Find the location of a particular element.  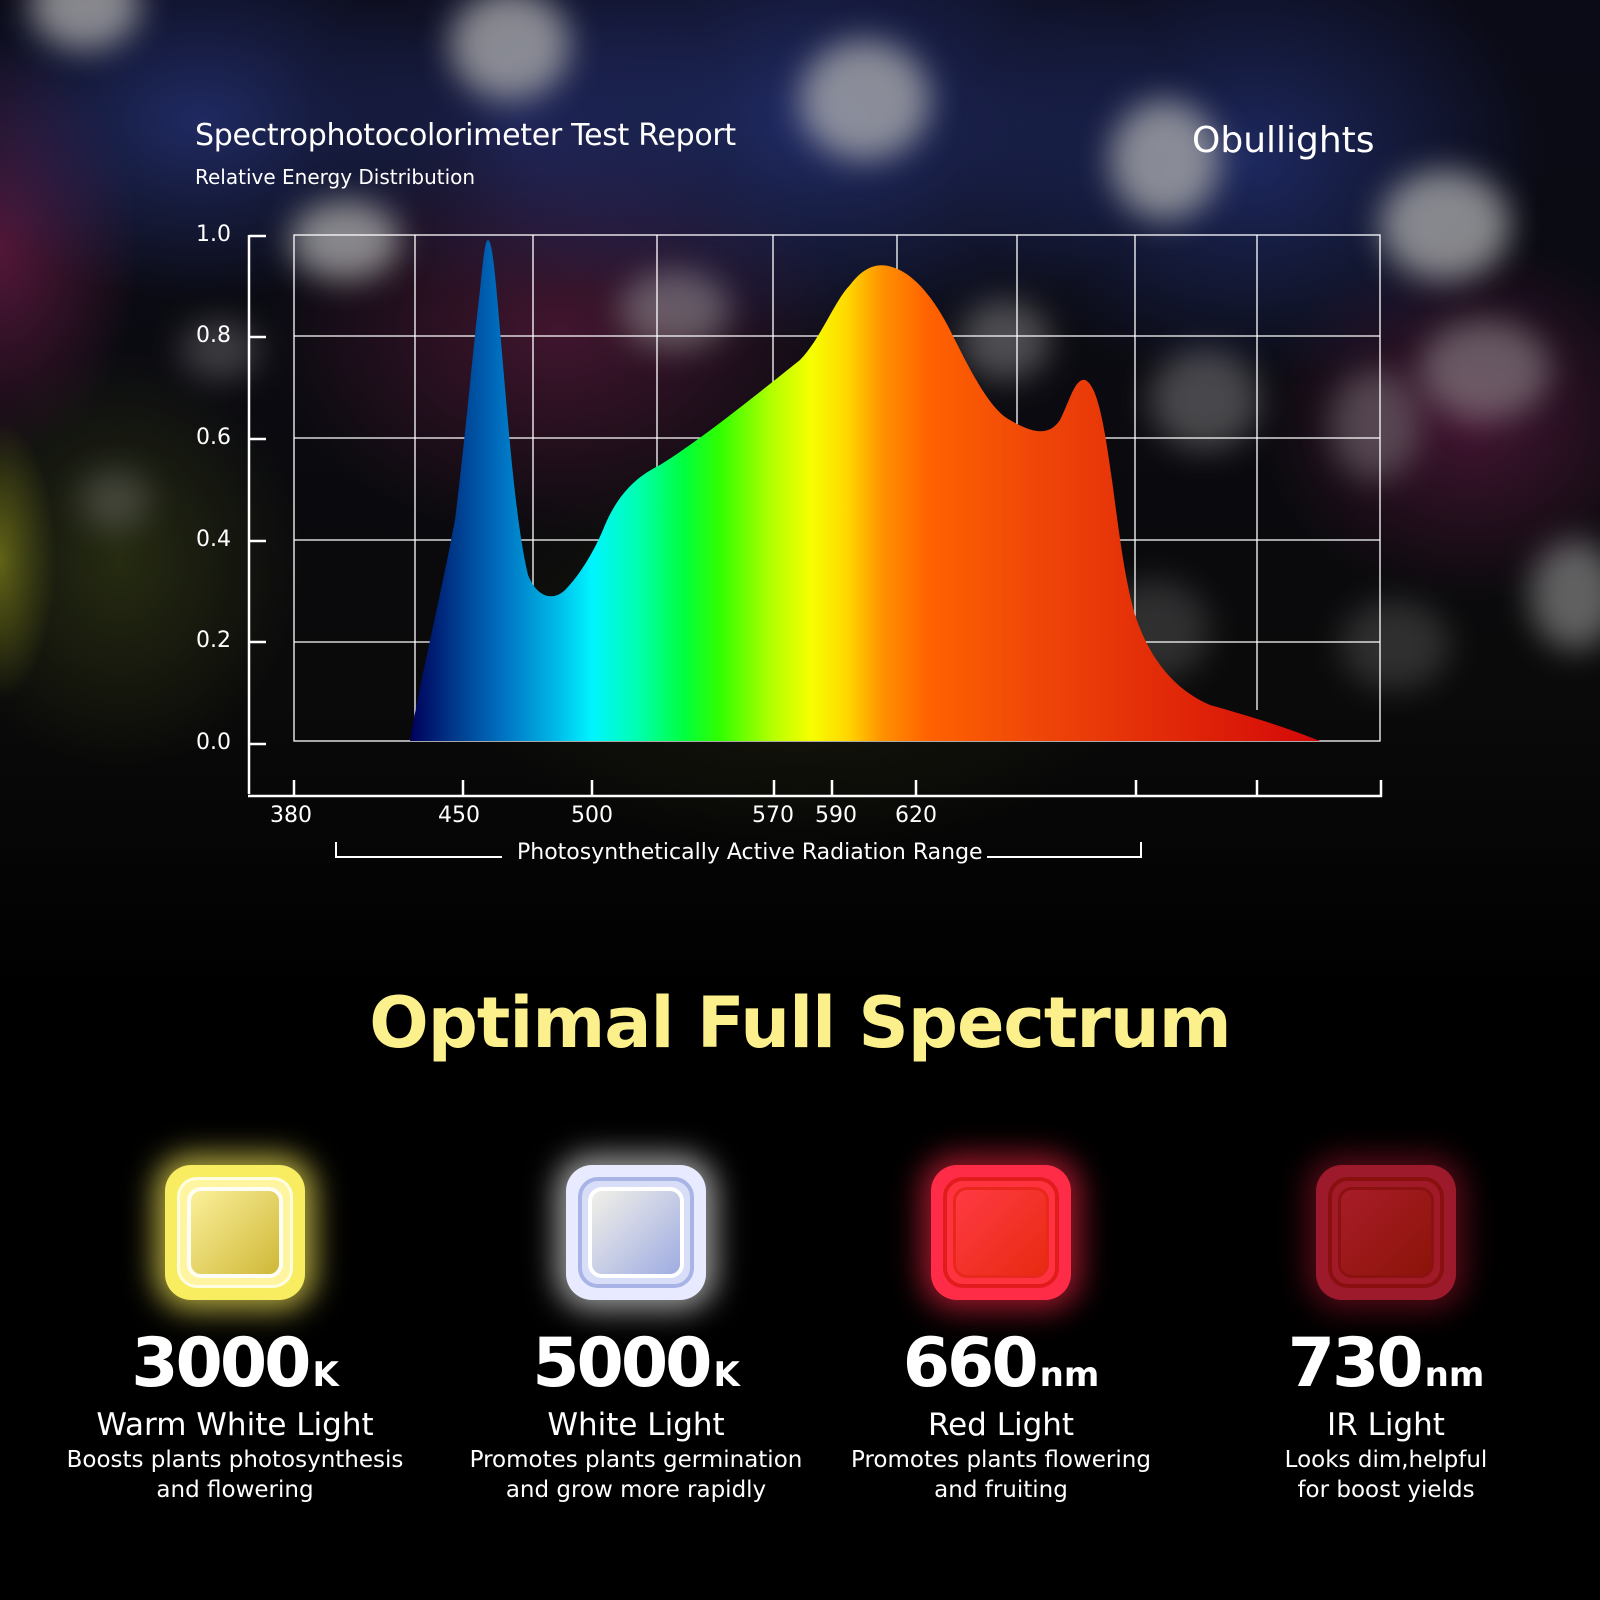

light-desc: Promotes plants germination is located at coordinates (636, 1460).